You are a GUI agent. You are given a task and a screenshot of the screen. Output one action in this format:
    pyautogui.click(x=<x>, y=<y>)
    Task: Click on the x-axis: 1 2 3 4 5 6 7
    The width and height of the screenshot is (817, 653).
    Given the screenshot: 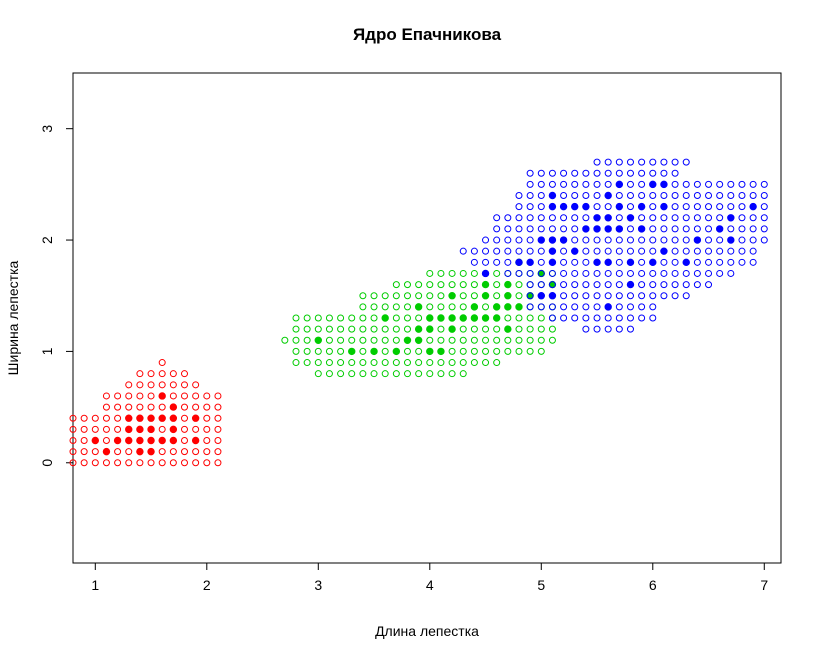 What is the action you would take?
    pyautogui.click(x=429, y=577)
    